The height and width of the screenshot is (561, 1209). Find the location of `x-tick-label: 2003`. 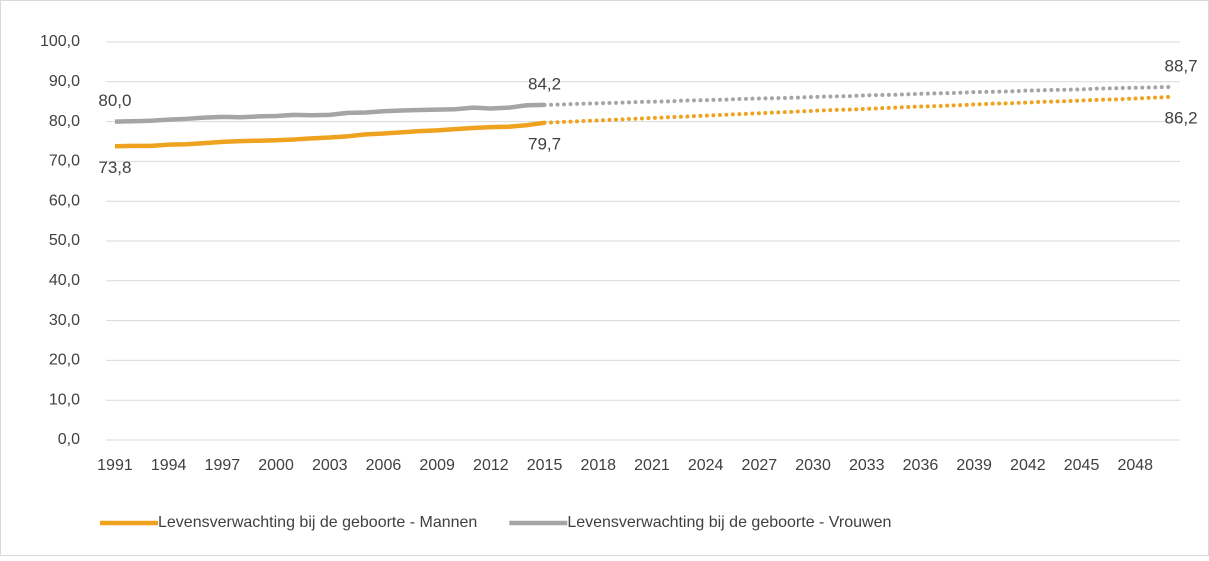

x-tick-label: 2003 is located at coordinates (330, 465).